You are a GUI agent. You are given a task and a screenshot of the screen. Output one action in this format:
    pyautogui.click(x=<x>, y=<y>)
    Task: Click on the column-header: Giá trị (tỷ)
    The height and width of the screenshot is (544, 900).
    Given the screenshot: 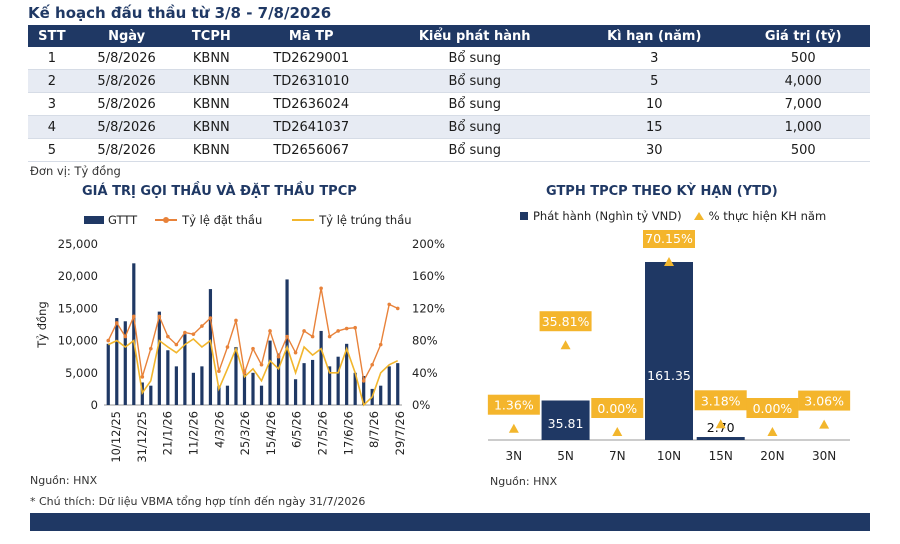 What is the action you would take?
    pyautogui.click(x=803, y=36)
    